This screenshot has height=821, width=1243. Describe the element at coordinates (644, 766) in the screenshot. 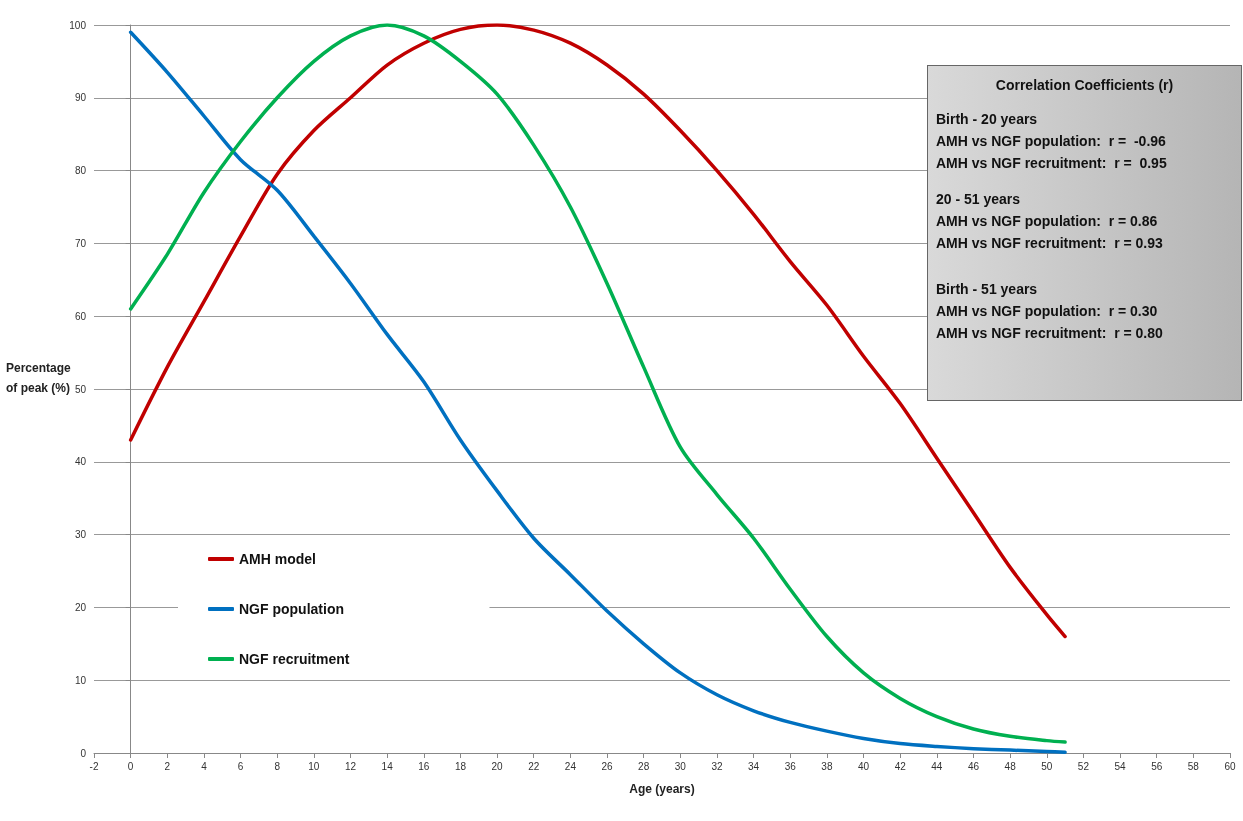

I see `x-tick-label: 28` at that location.